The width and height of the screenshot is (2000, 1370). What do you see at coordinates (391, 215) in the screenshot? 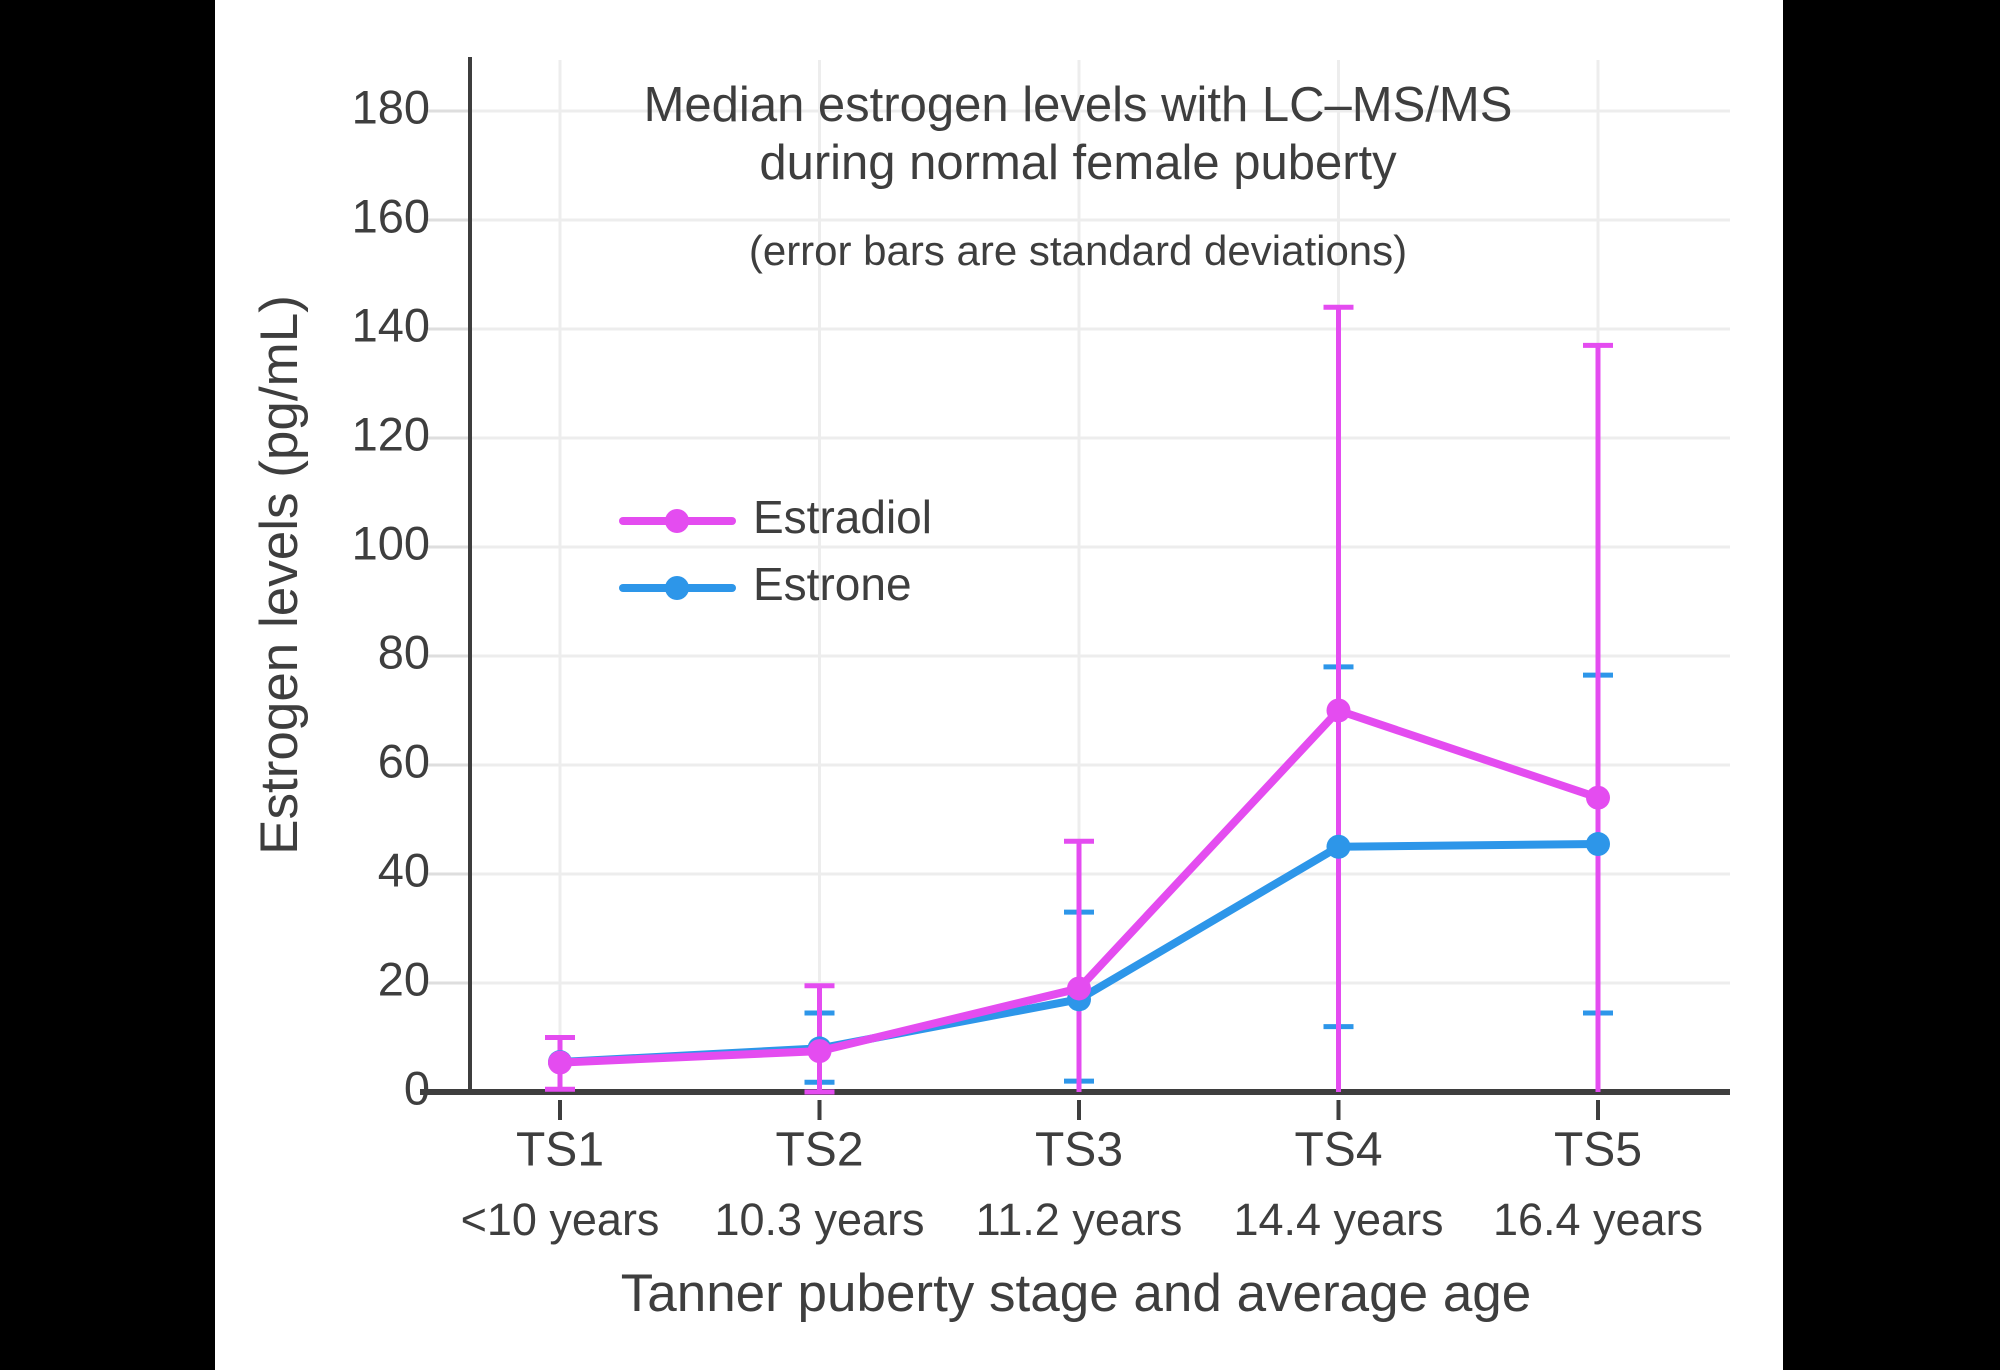
I see `y-tick-label: 160` at bounding box center [391, 215].